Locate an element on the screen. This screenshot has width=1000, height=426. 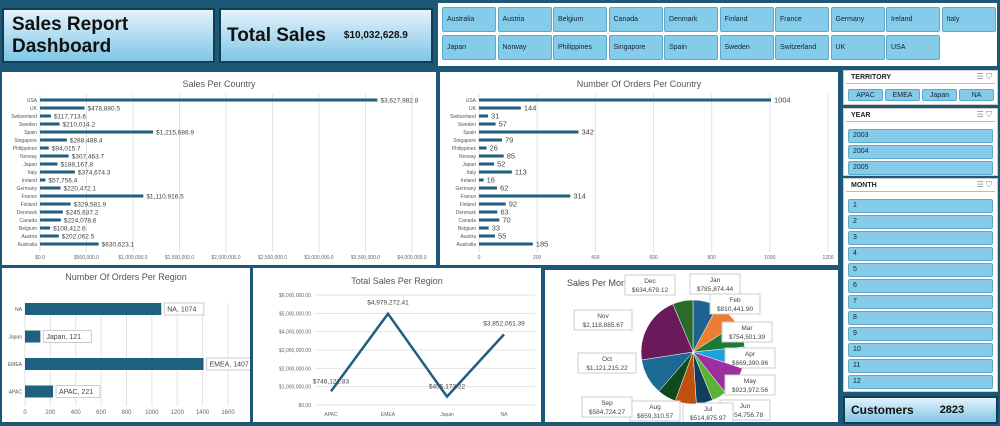
chart-title: Number Of Orders Per Region is located at coordinates (126, 277).